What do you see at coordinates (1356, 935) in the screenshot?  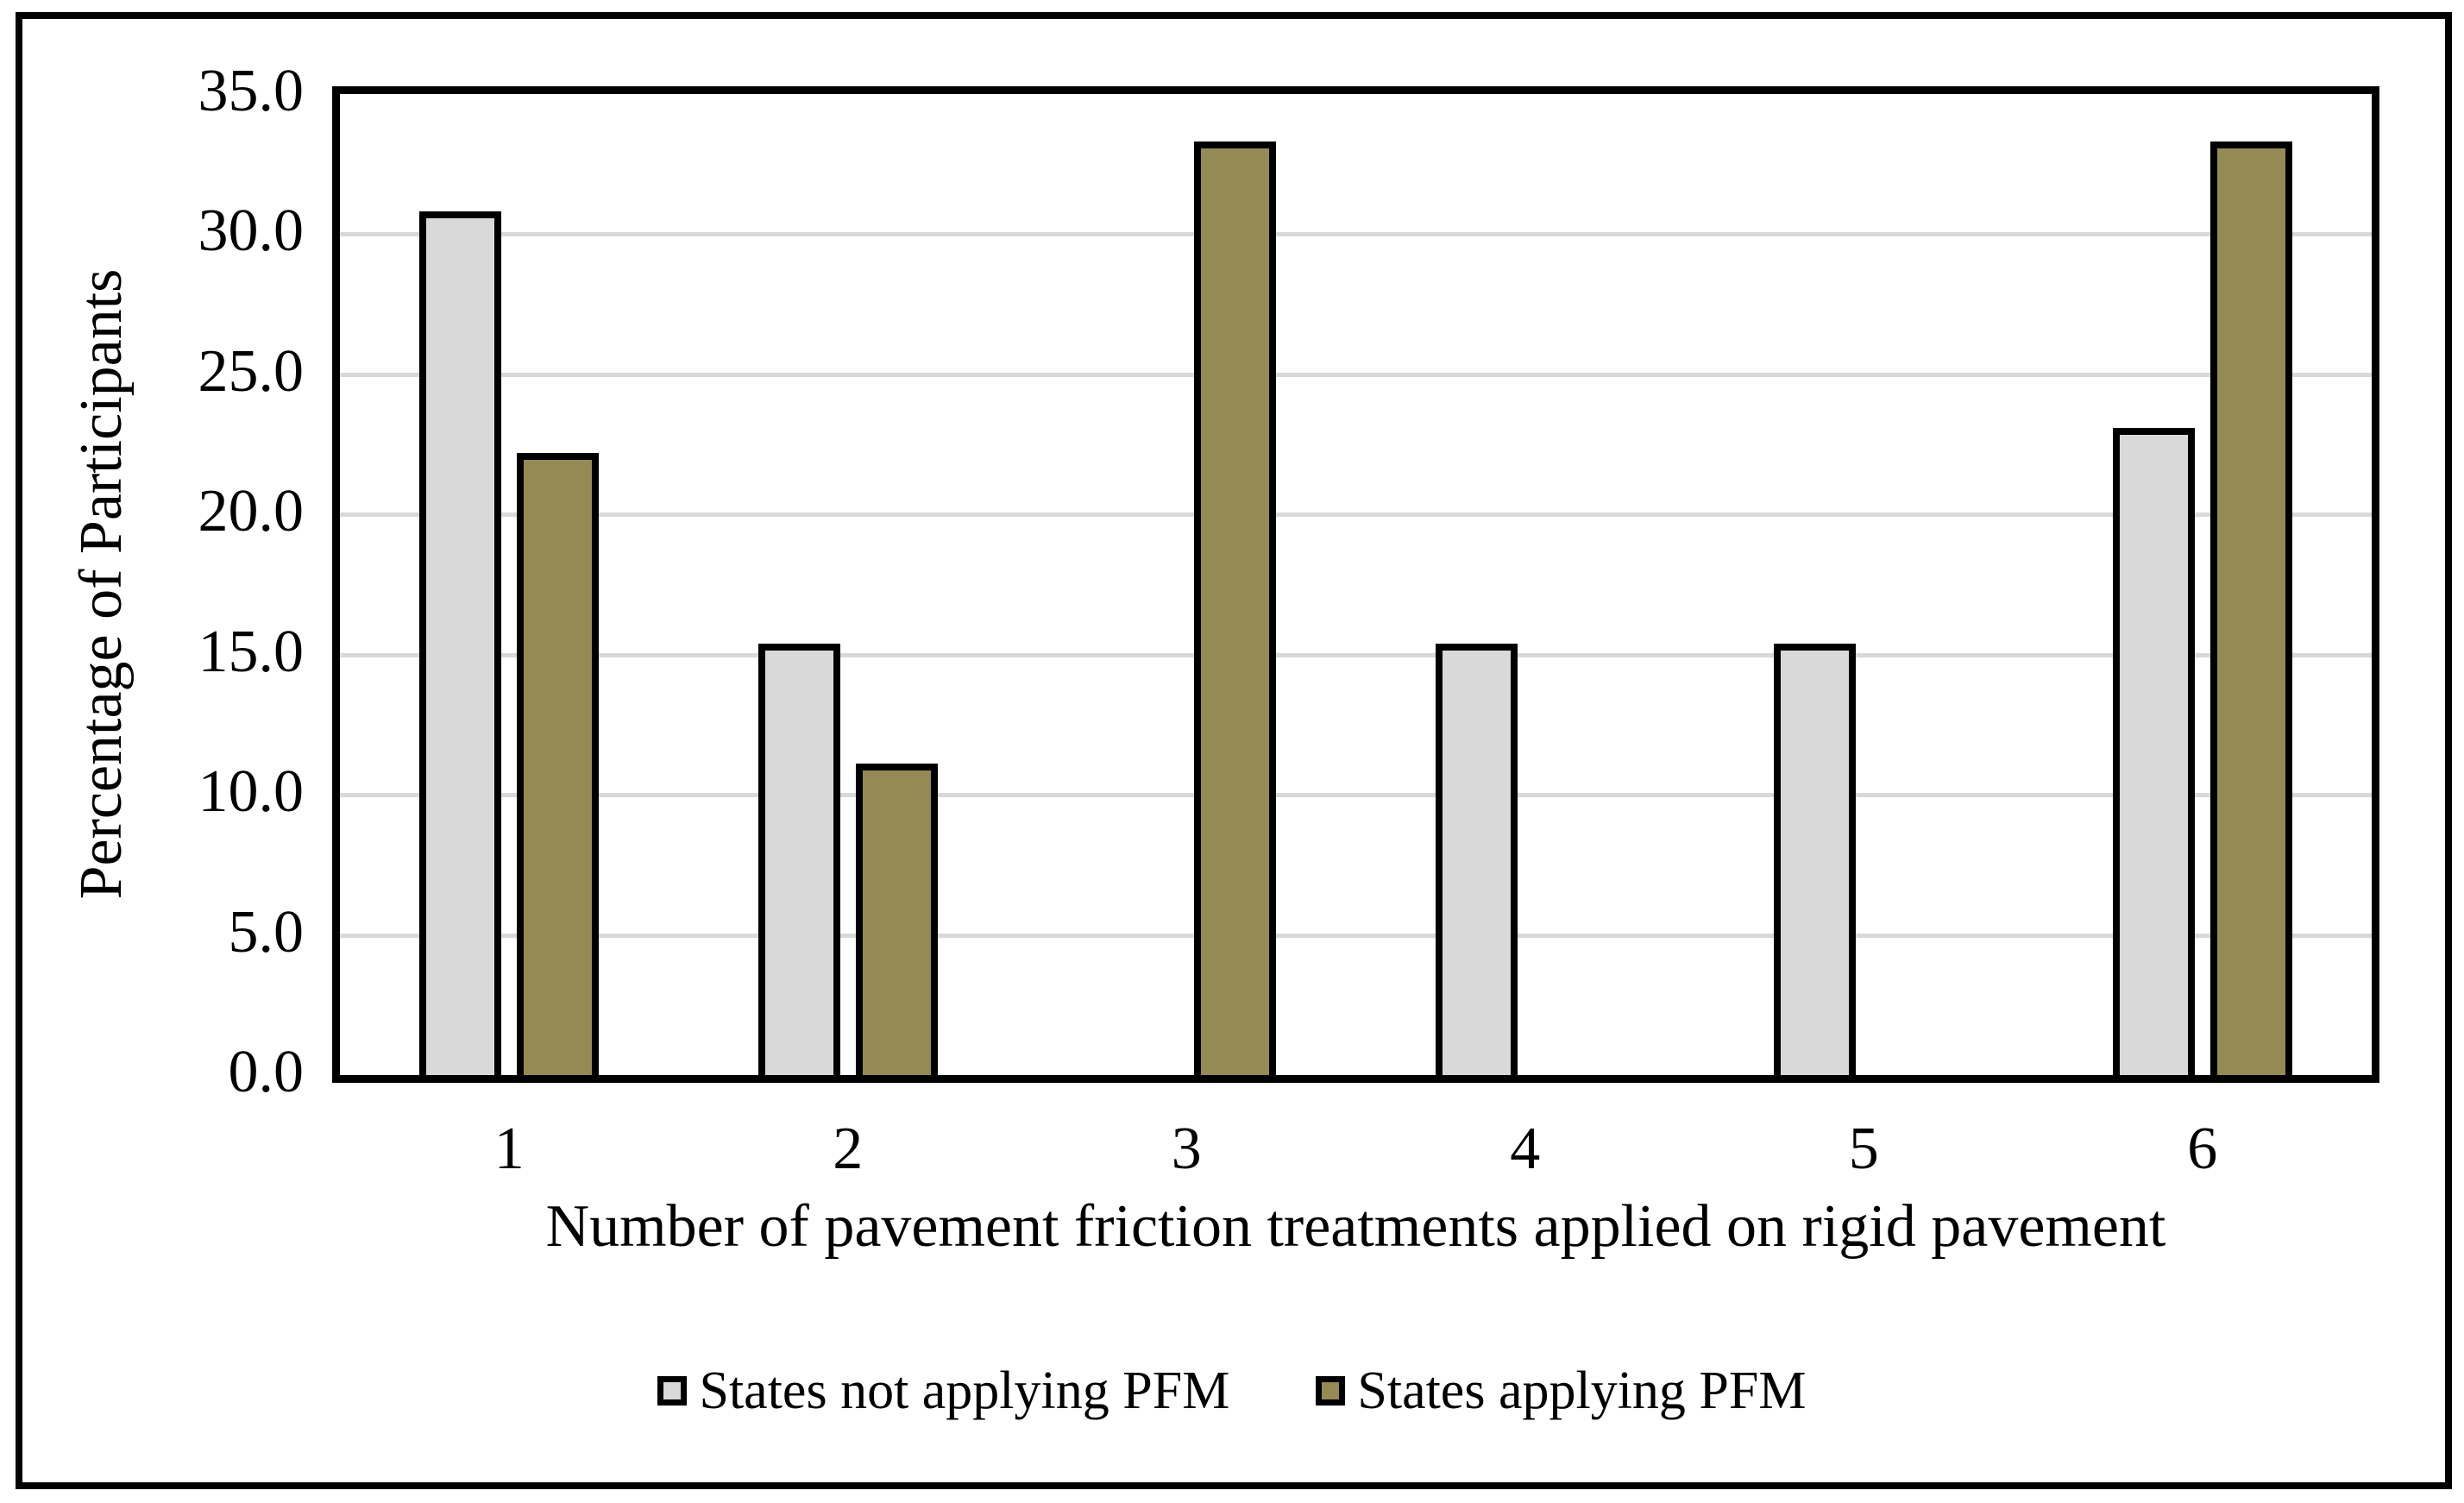 I see `gridline-5.0` at bounding box center [1356, 935].